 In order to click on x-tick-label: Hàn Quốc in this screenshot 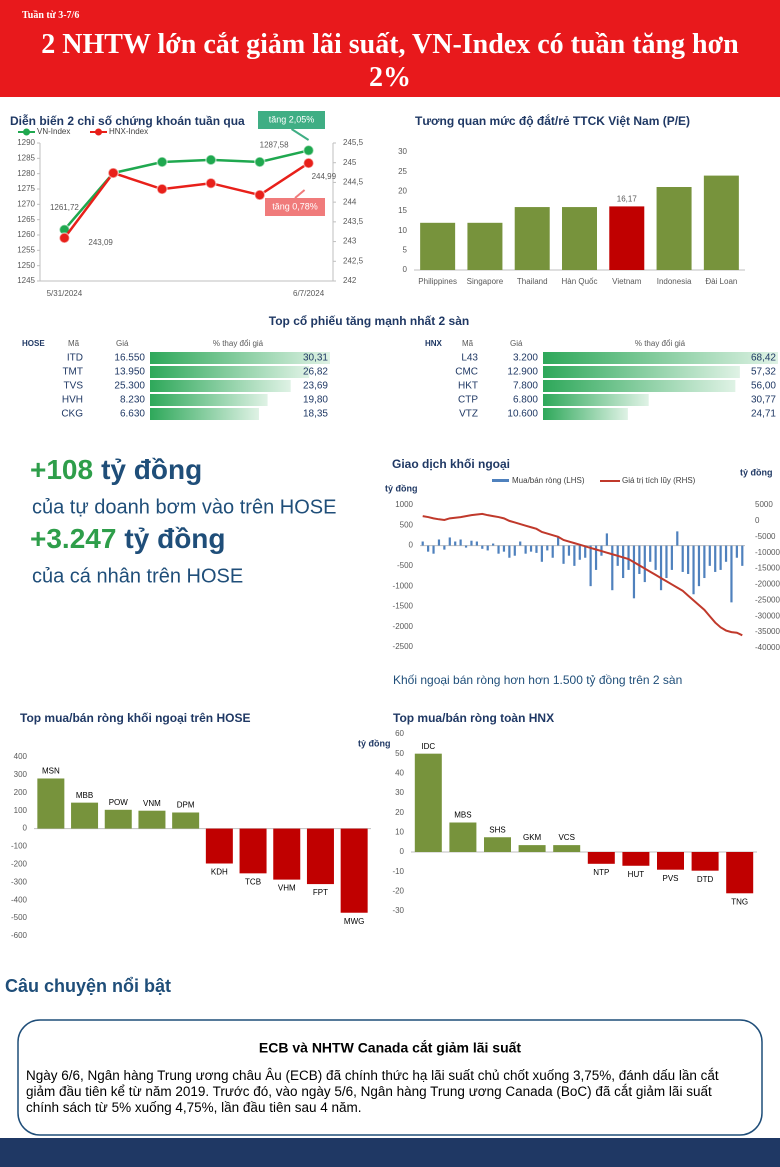, I will do `click(579, 281)`.